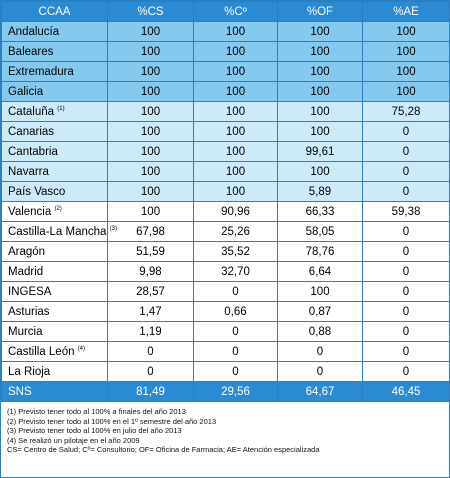 This screenshot has width=450, height=478. Describe the element at coordinates (33, 151) in the screenshot. I see `region-name: Cantabria` at that location.